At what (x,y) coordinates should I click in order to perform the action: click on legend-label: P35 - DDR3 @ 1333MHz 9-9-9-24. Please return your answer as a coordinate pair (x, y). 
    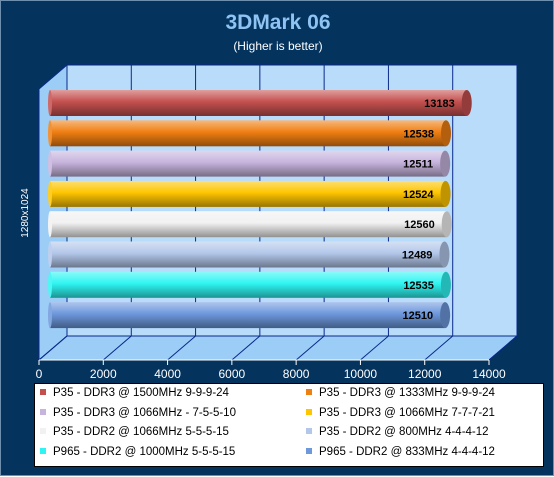
    Looking at the image, I should click on (407, 393).